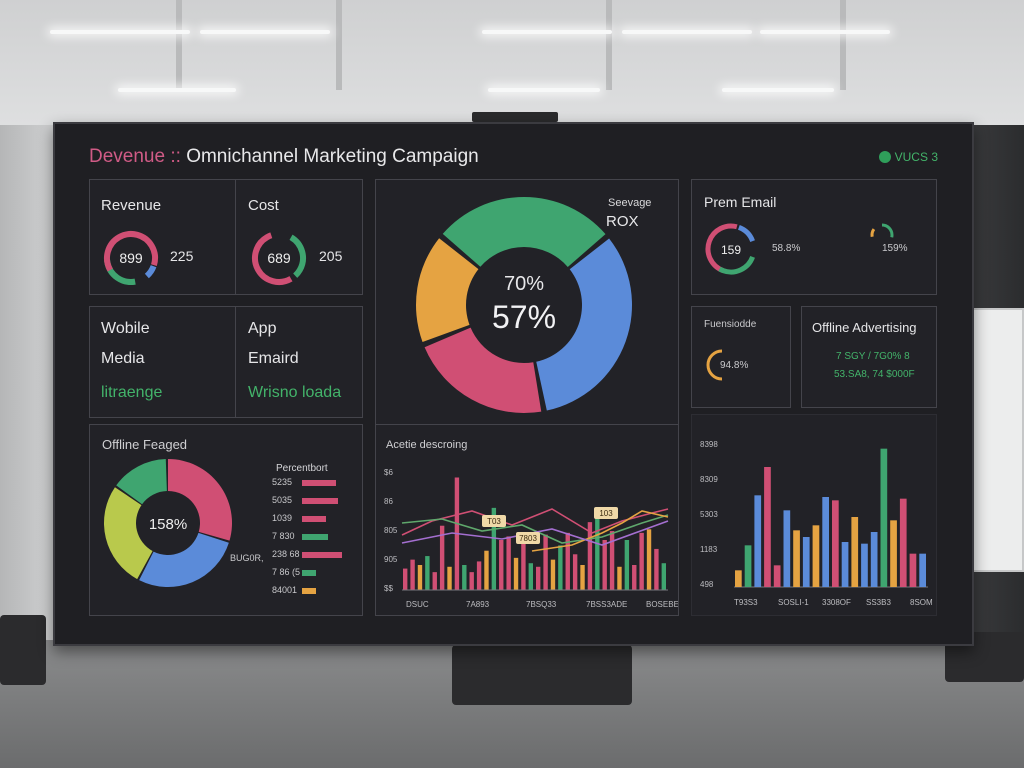 The image size is (1024, 768). What do you see at coordinates (884, 157) in the screenshot?
I see `logo-icon` at bounding box center [884, 157].